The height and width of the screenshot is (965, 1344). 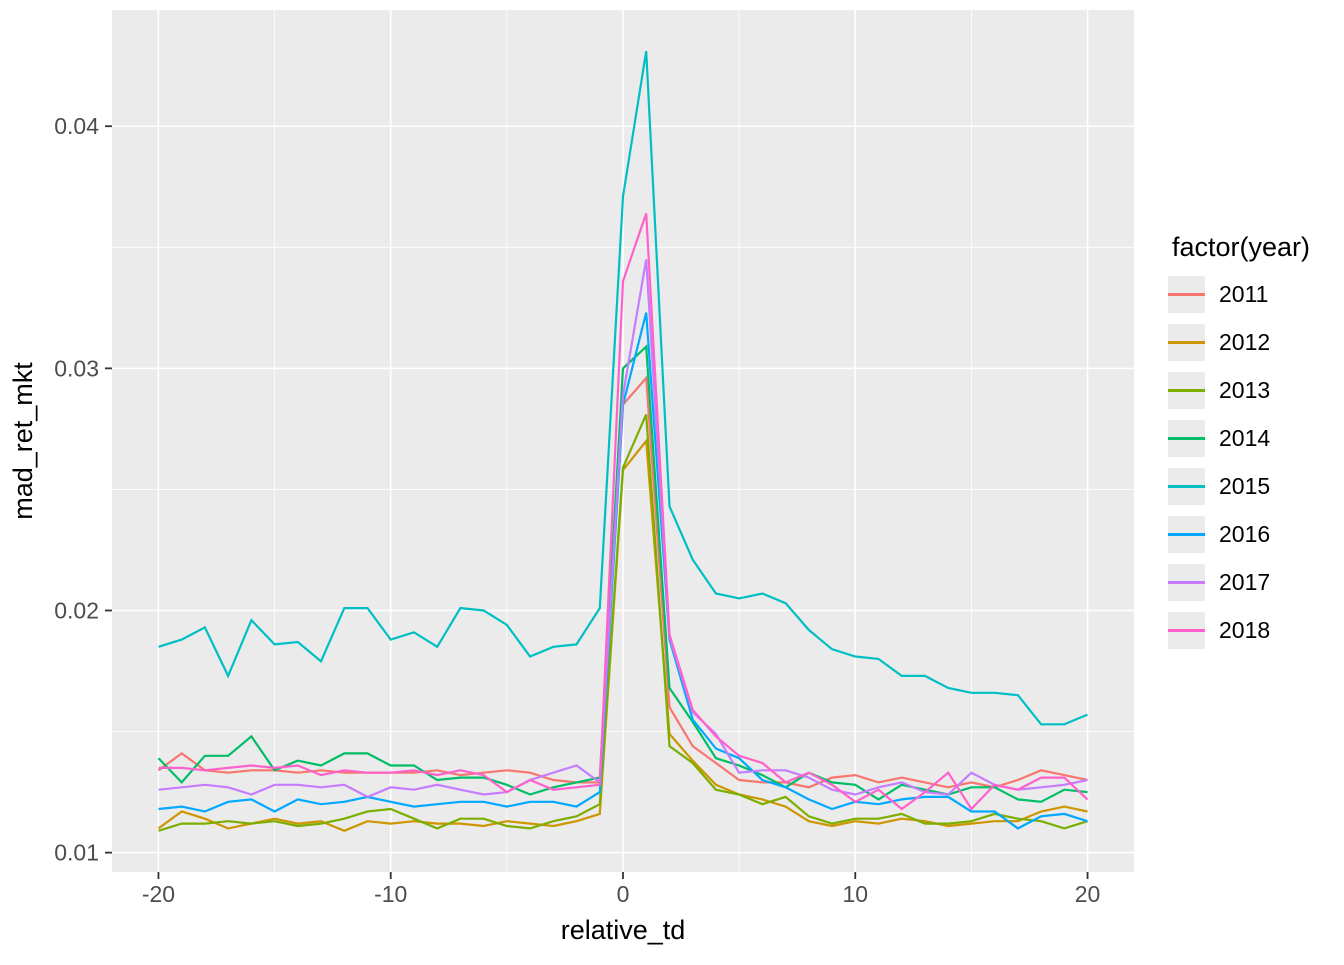 What do you see at coordinates (1245, 342) in the screenshot?
I see `legend-label: 2012` at bounding box center [1245, 342].